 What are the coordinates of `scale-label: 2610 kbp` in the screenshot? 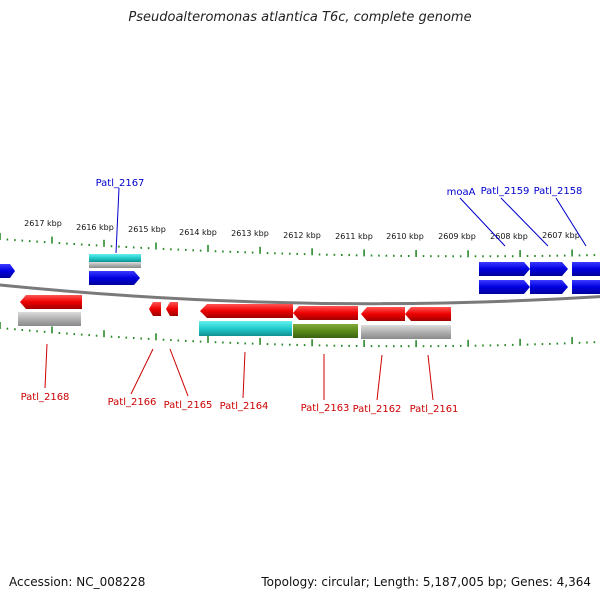 It's located at (405, 236).